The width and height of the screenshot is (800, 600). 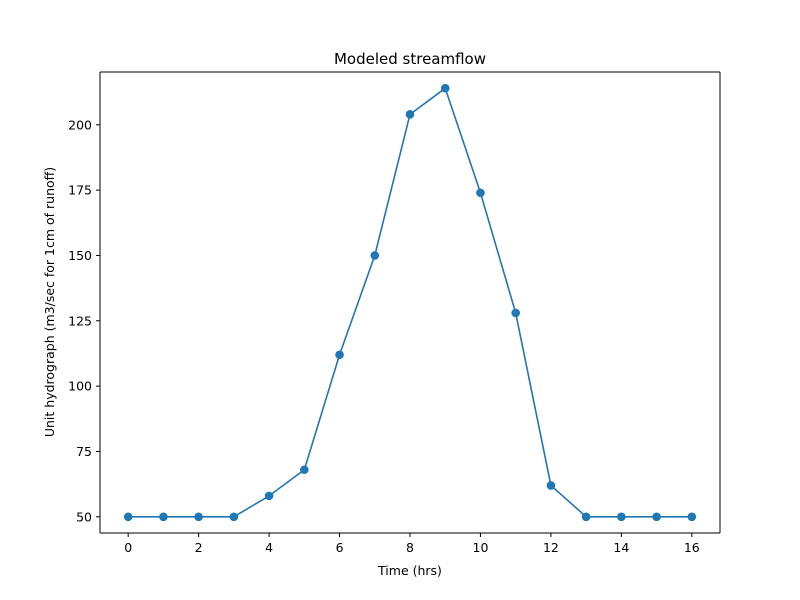 What do you see at coordinates (84, 516) in the screenshot?
I see `y-tick-label: 50` at bounding box center [84, 516].